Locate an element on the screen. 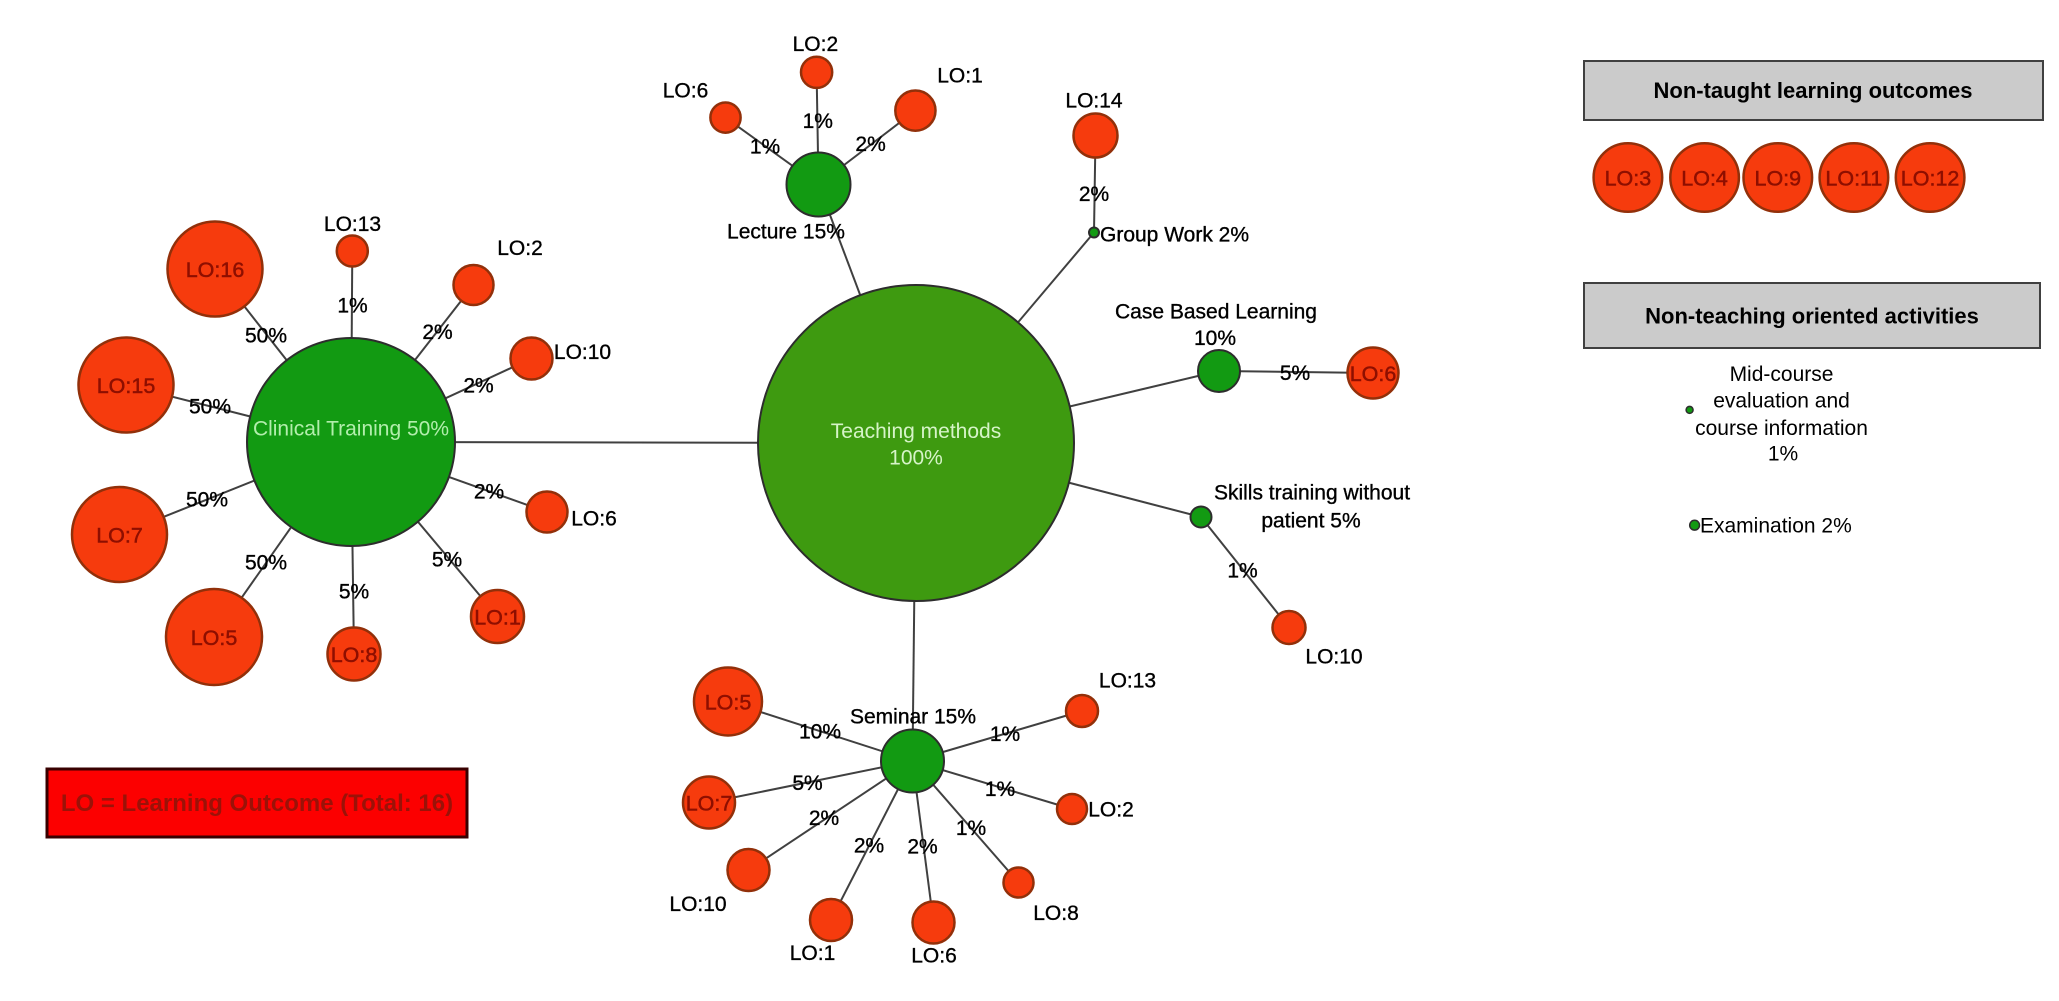 The width and height of the screenshot is (2059, 1001). svg-text: patient 5% is located at coordinates (1310, 521).